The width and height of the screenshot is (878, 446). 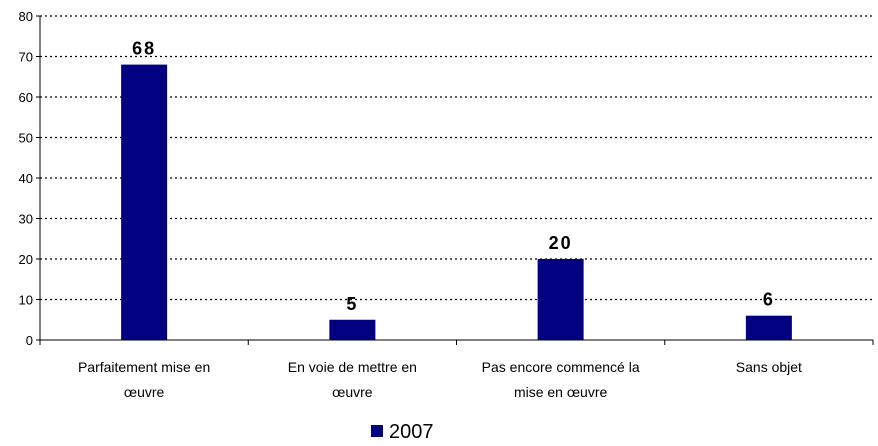 I want to click on x-tick-label: En voie de mettre en, so click(x=352, y=367).